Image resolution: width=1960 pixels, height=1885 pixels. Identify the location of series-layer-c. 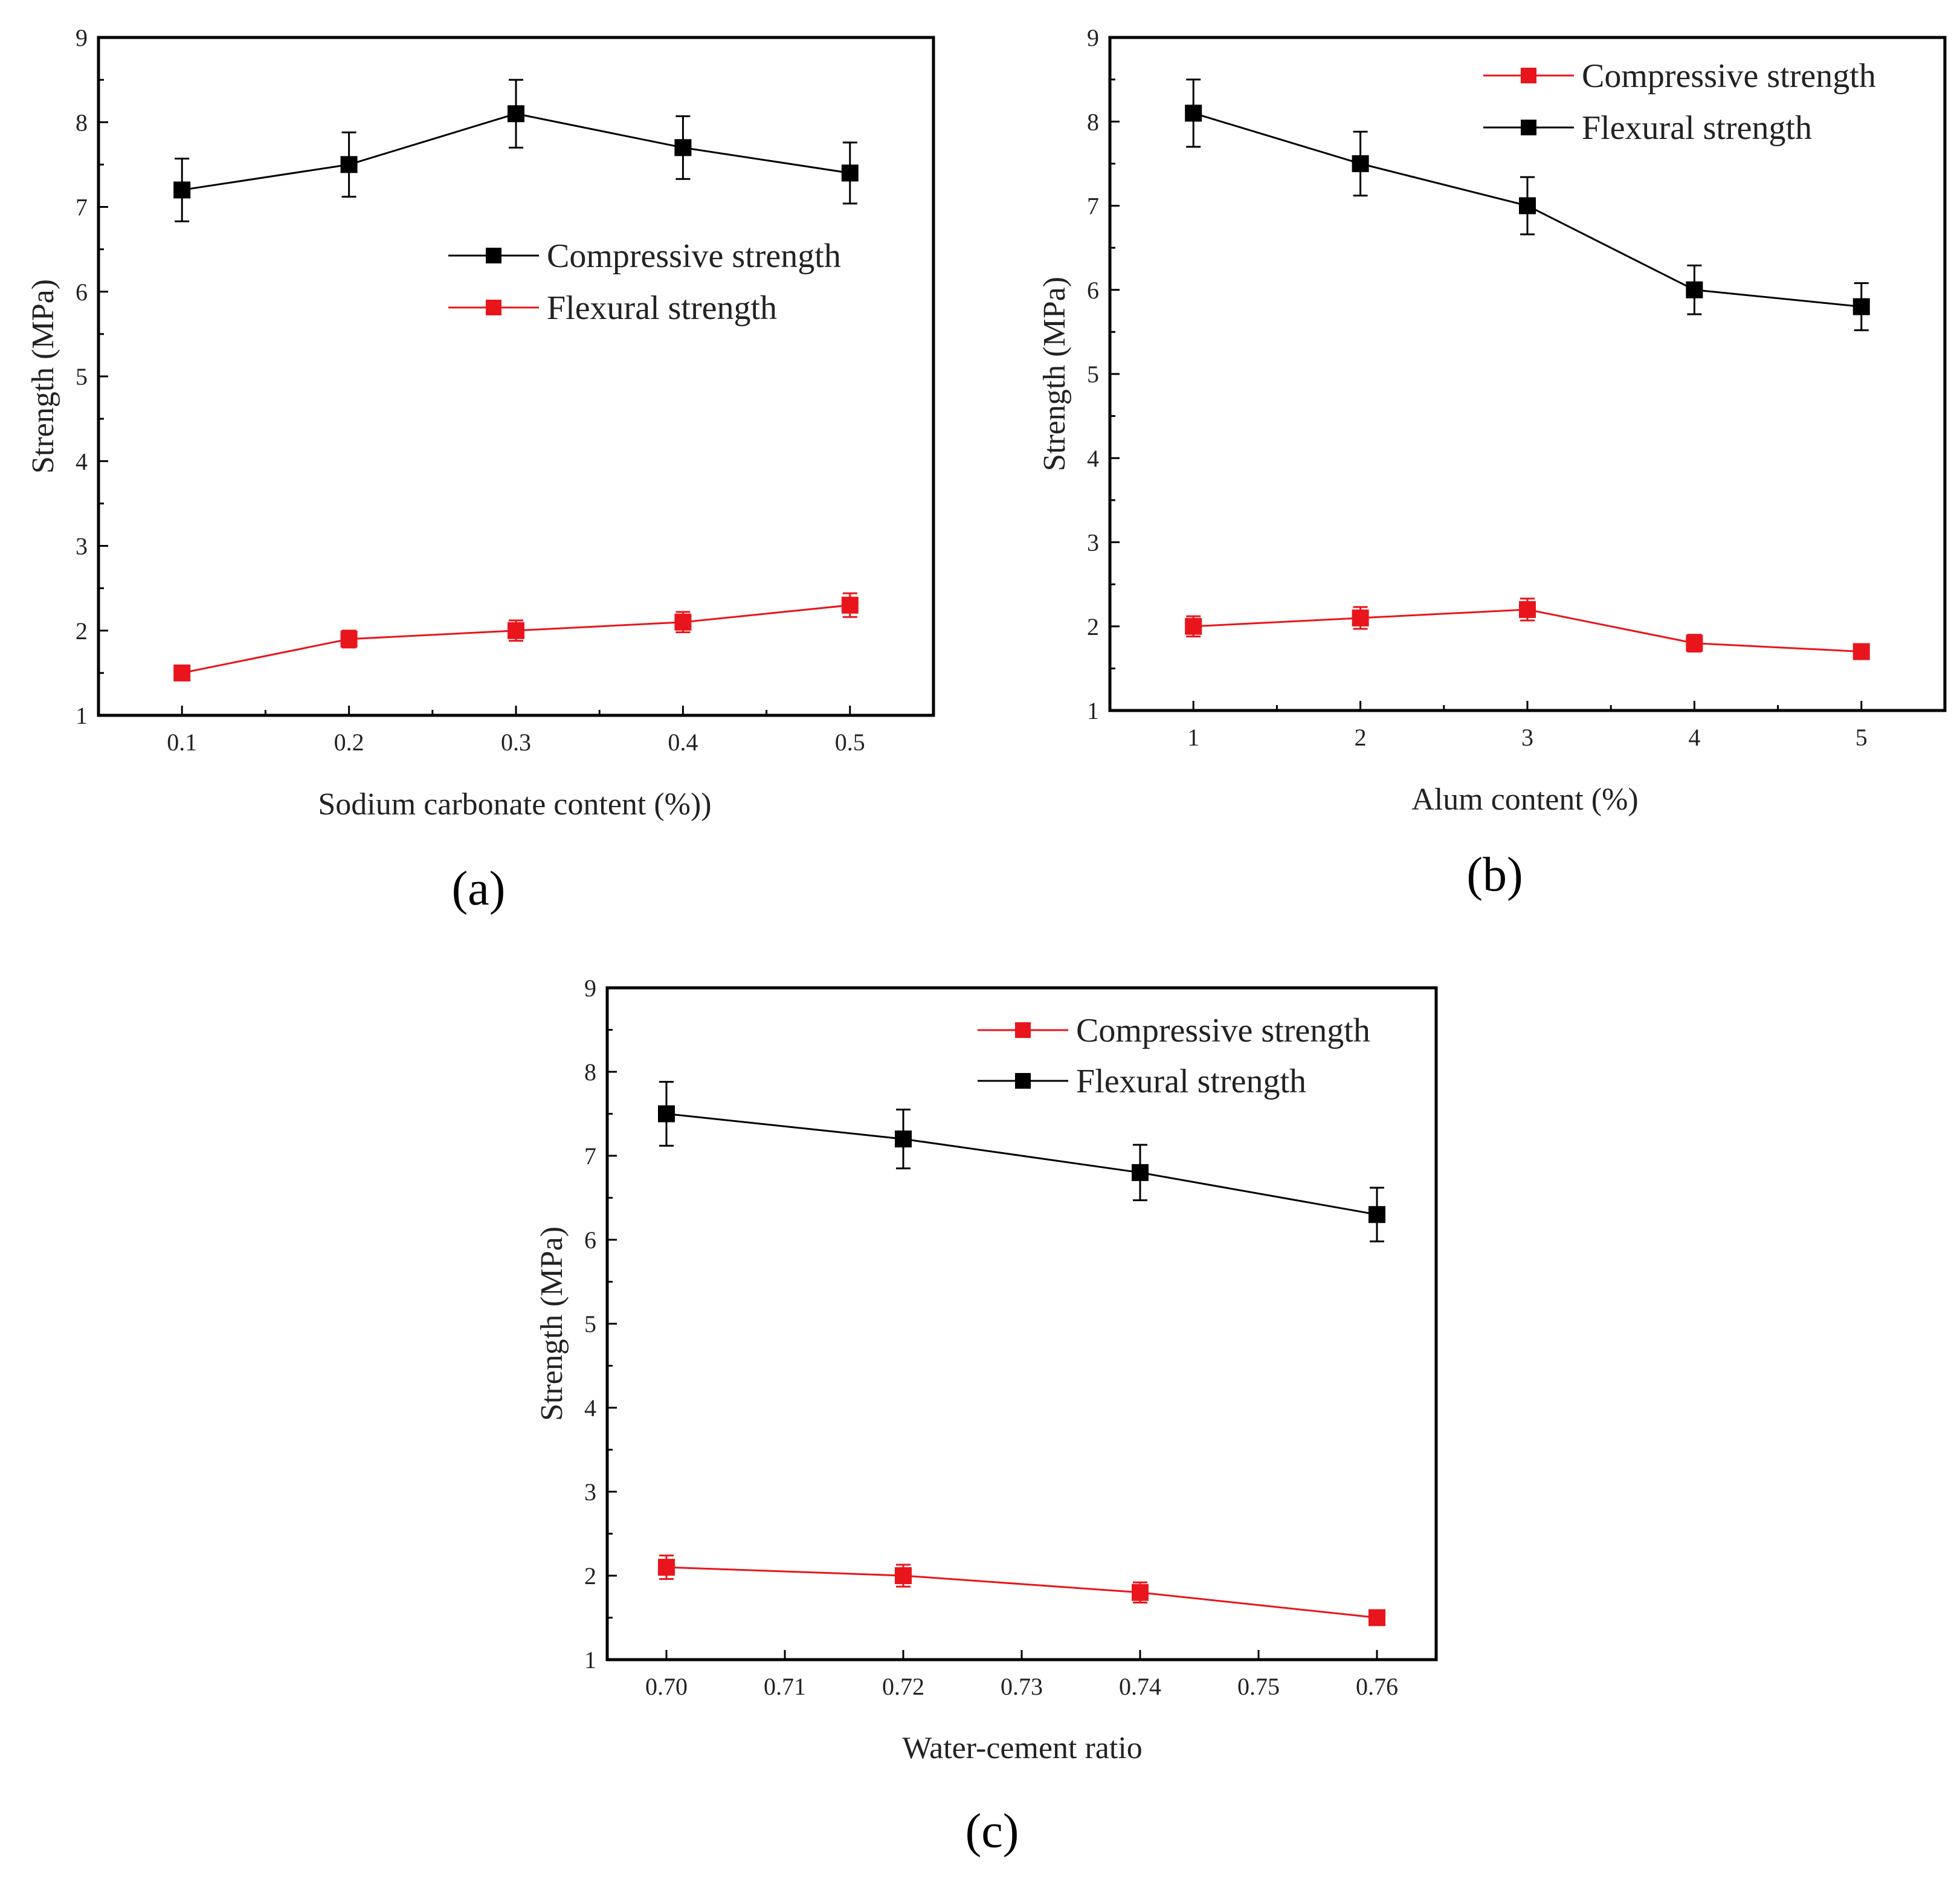
(1022, 1353).